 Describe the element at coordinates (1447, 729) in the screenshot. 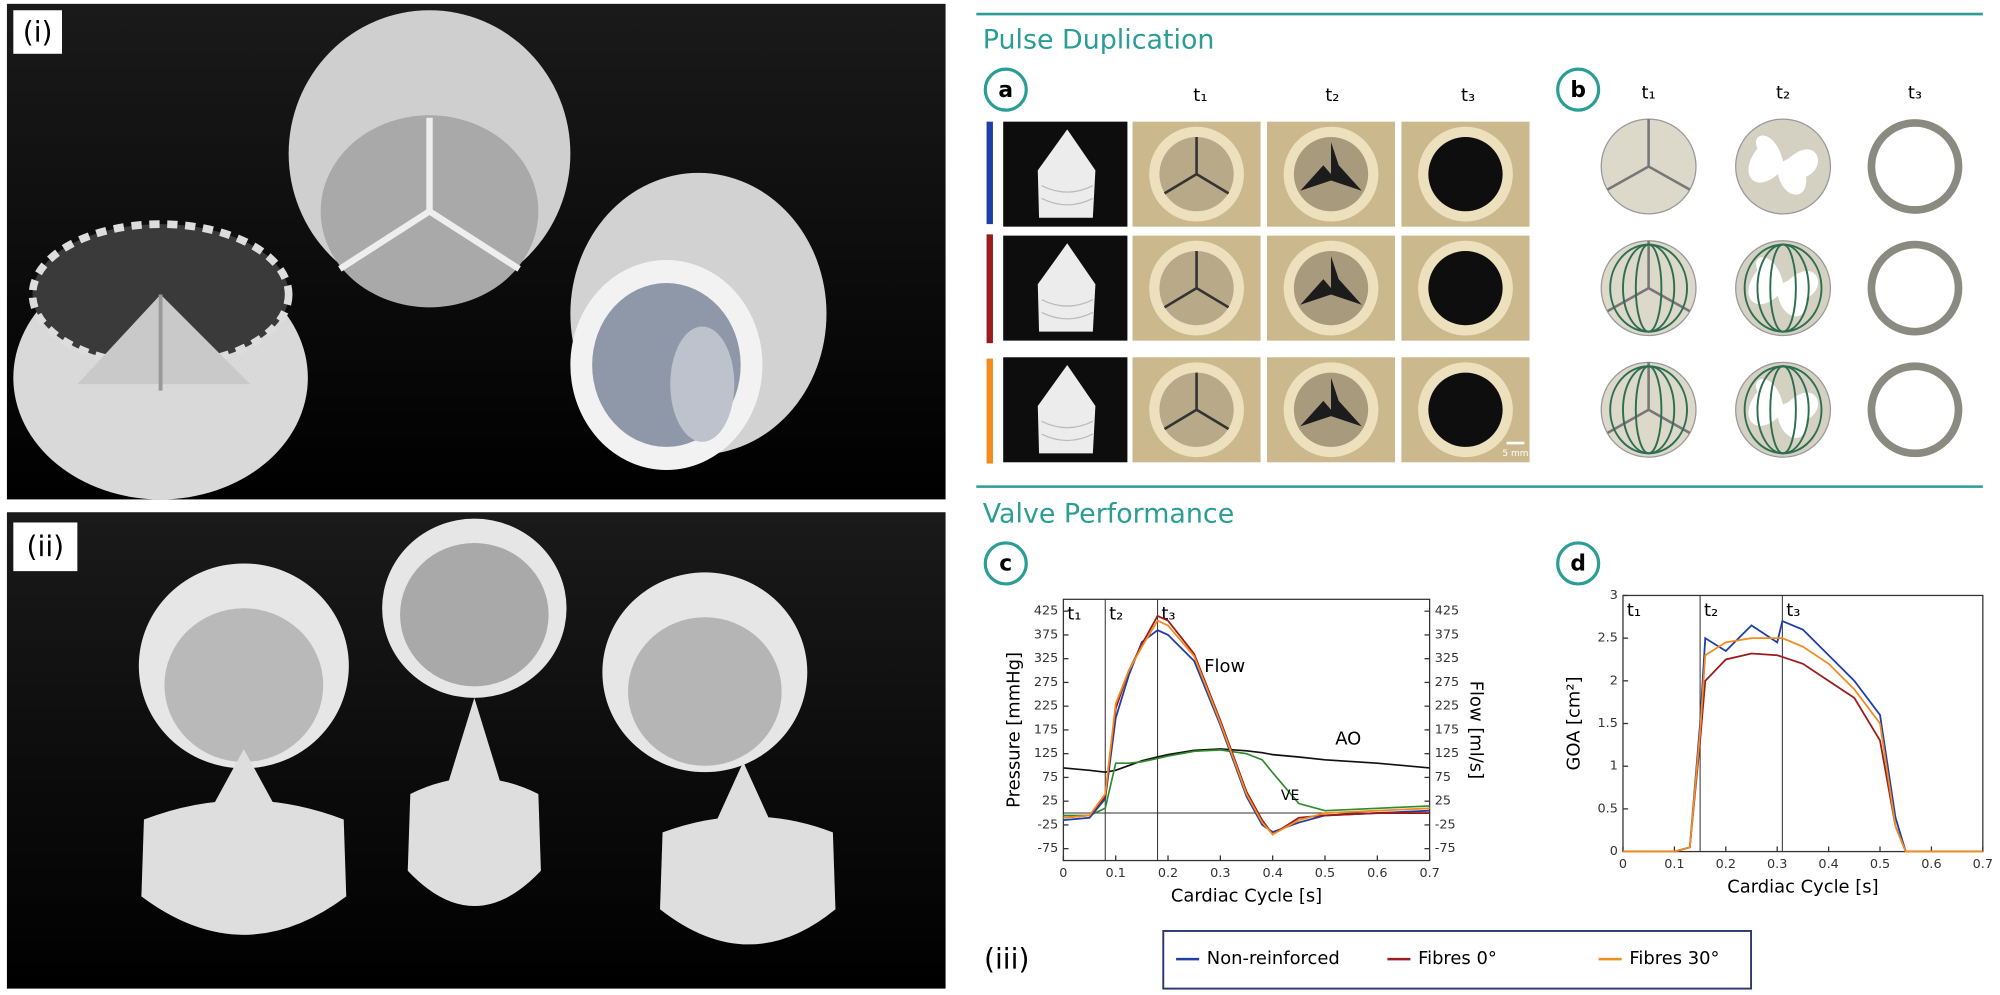

I see `y2-tick-label: 175` at that location.